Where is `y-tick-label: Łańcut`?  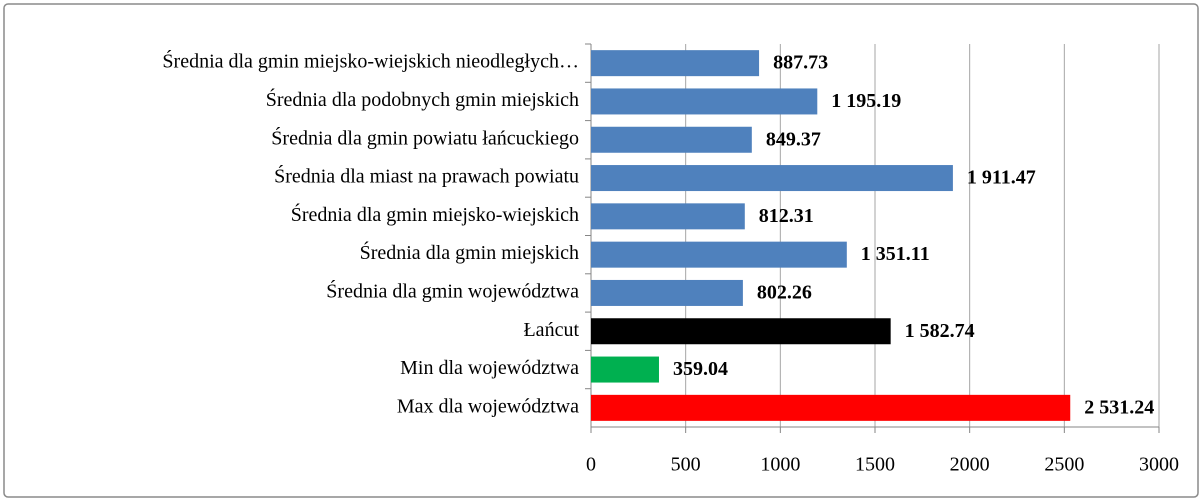 y-tick-label: Łańcut is located at coordinates (551, 330).